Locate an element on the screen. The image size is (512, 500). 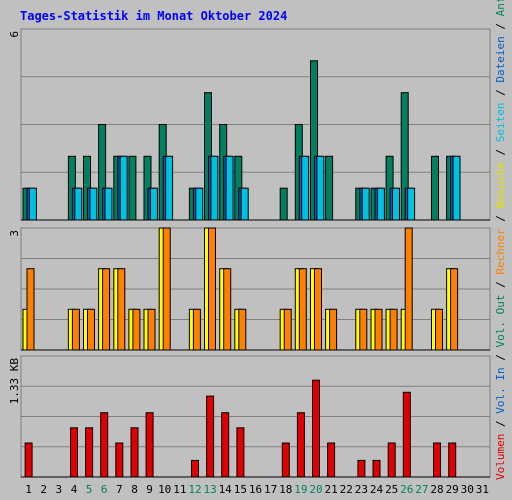
day-label-12: 12 is located at coordinates (194, 489).